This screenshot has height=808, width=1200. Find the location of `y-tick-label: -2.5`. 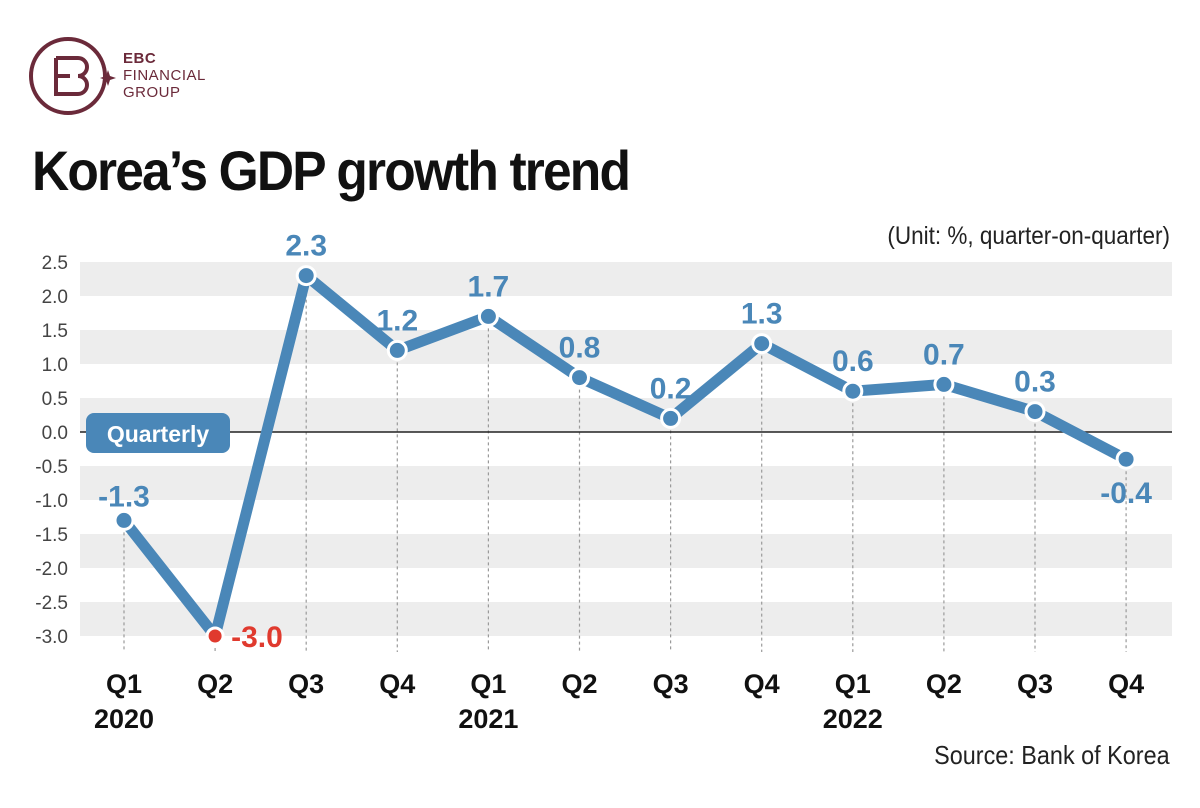

y-tick-label: -2.5 is located at coordinates (51, 603).